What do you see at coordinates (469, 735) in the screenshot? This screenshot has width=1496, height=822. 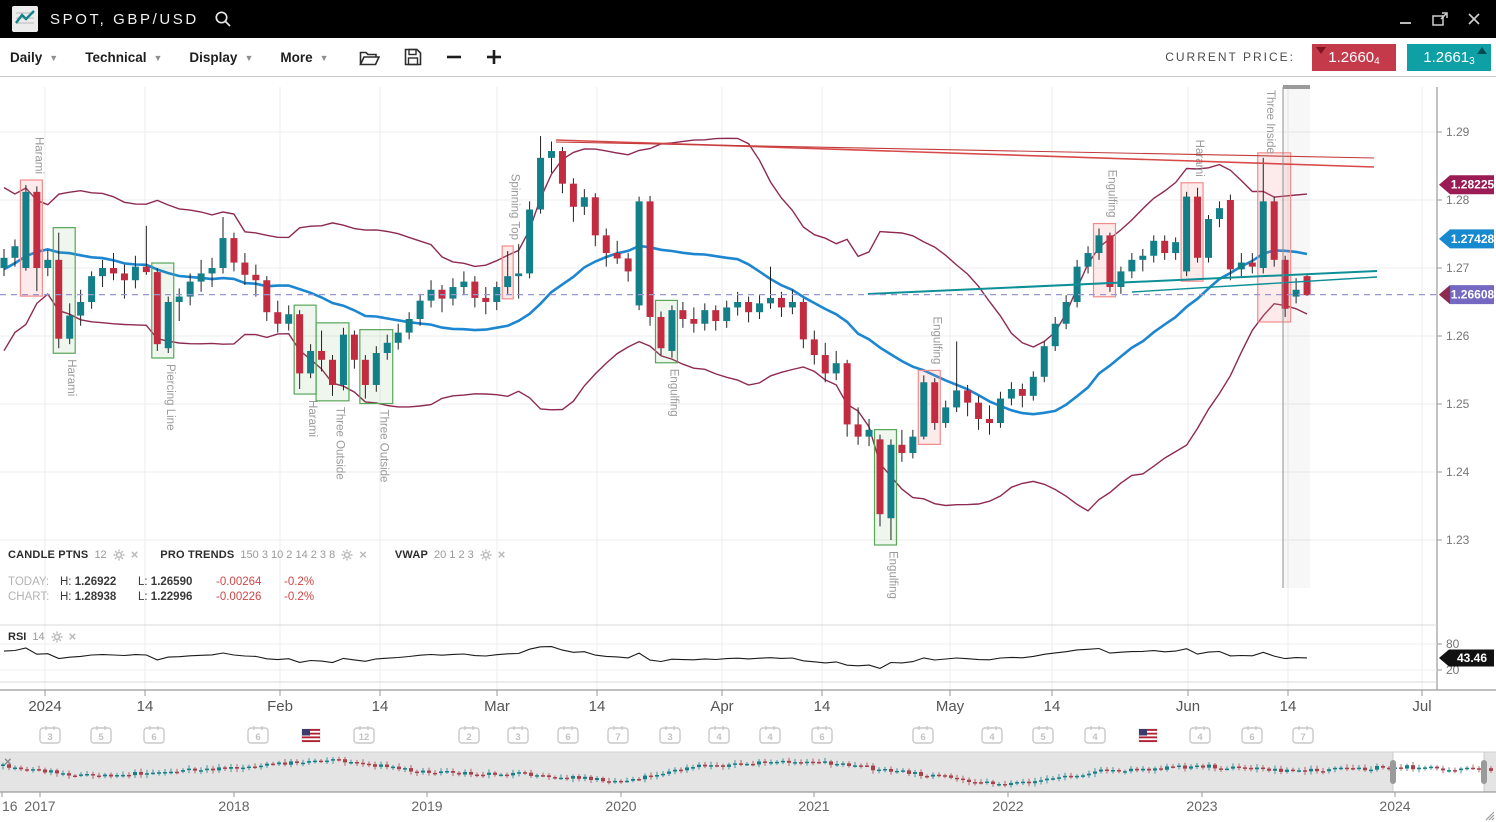 I see `calendar-icon: 2` at bounding box center [469, 735].